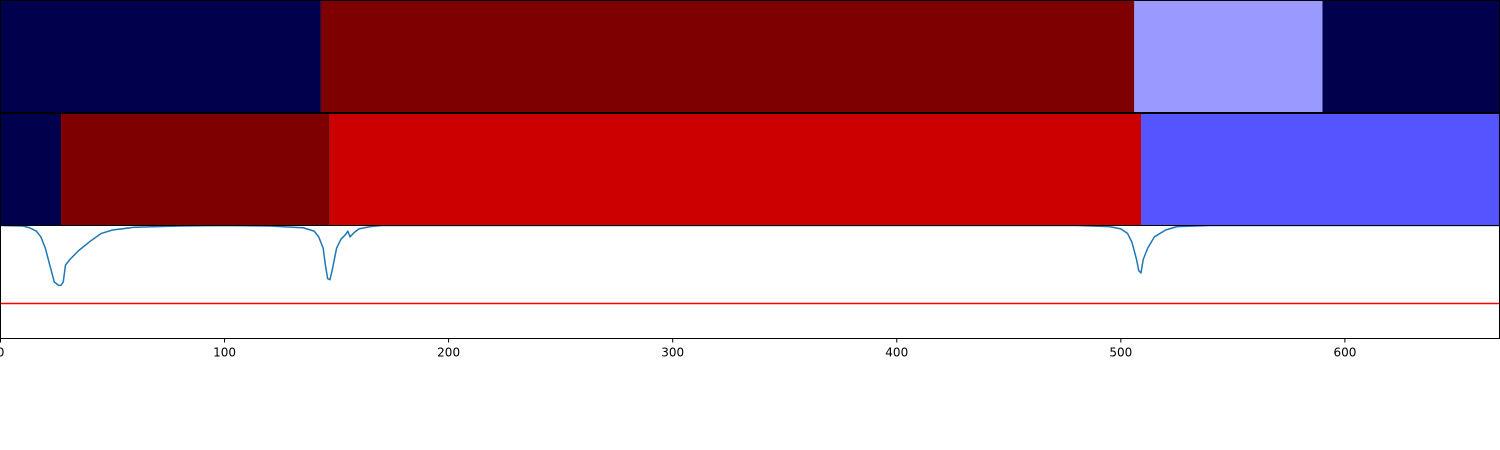  Describe the element at coordinates (448, 353) in the screenshot. I see `x-tick-label: 200` at that location.